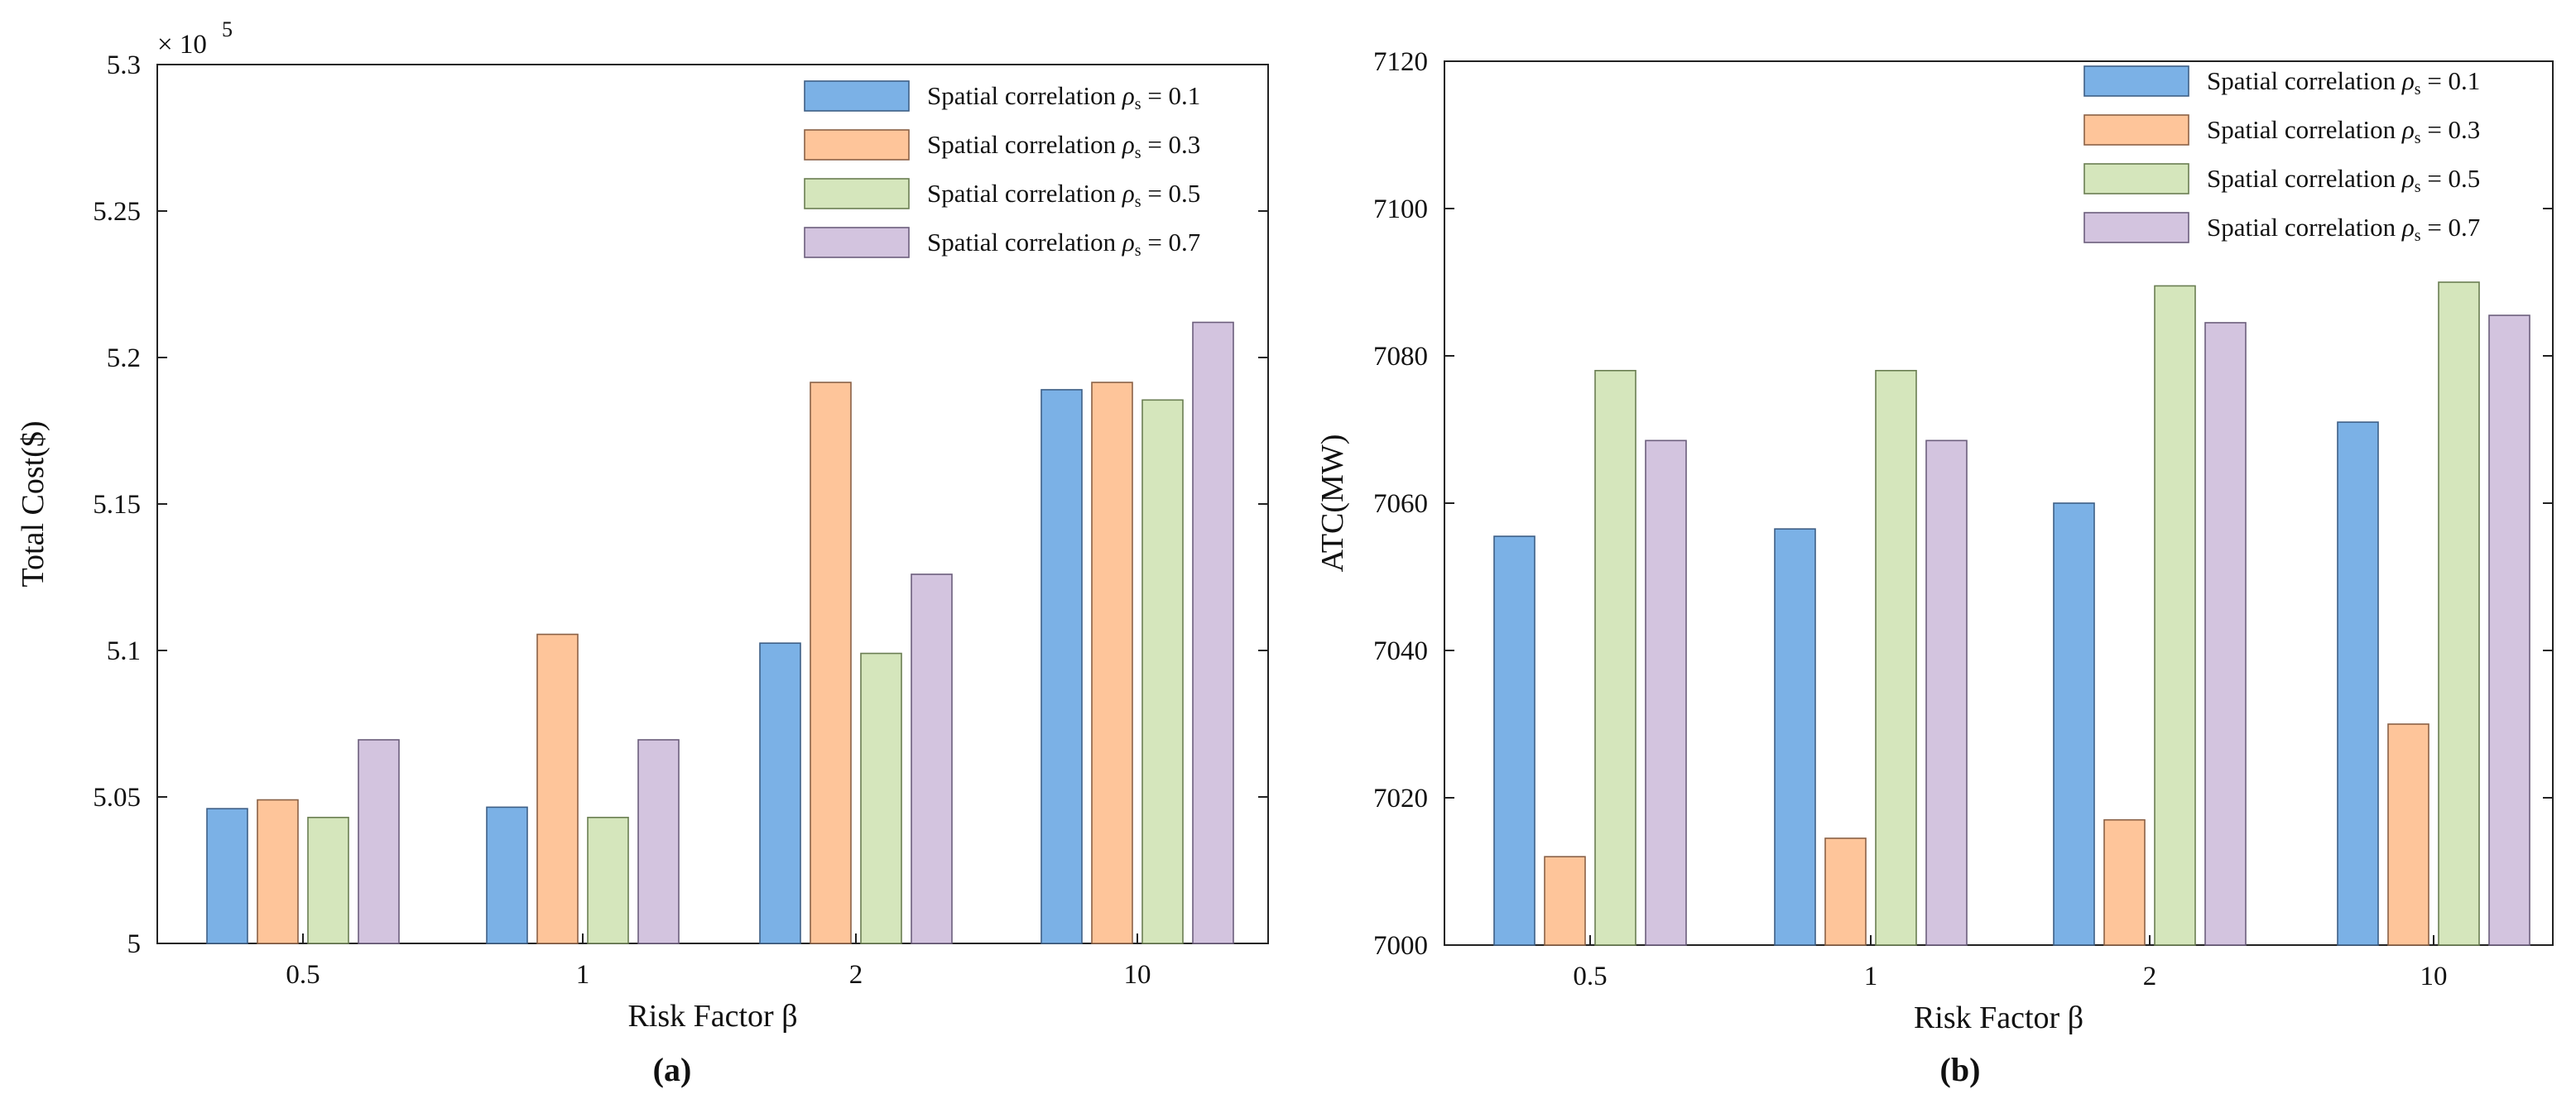 Image resolution: width=2576 pixels, height=1099 pixels. Describe the element at coordinates (134, 944) in the screenshot. I see `y-tick-label: 5` at that location.